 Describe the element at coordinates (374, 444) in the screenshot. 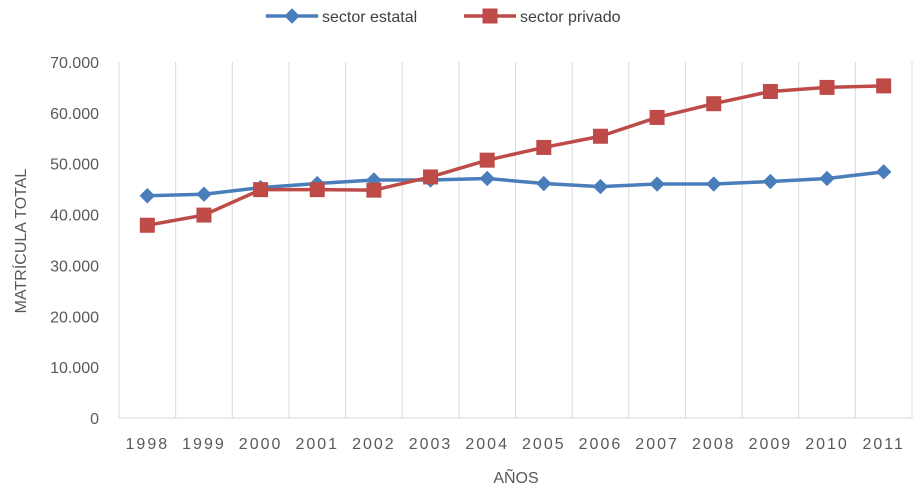

I see `x-tick-label: 2002` at that location.